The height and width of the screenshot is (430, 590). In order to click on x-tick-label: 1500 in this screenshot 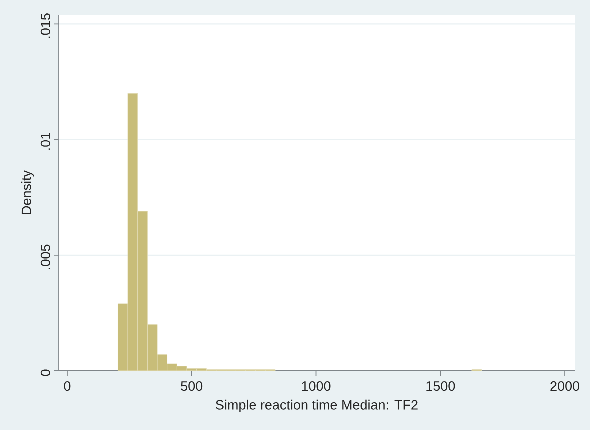, I will do `click(441, 387)`.